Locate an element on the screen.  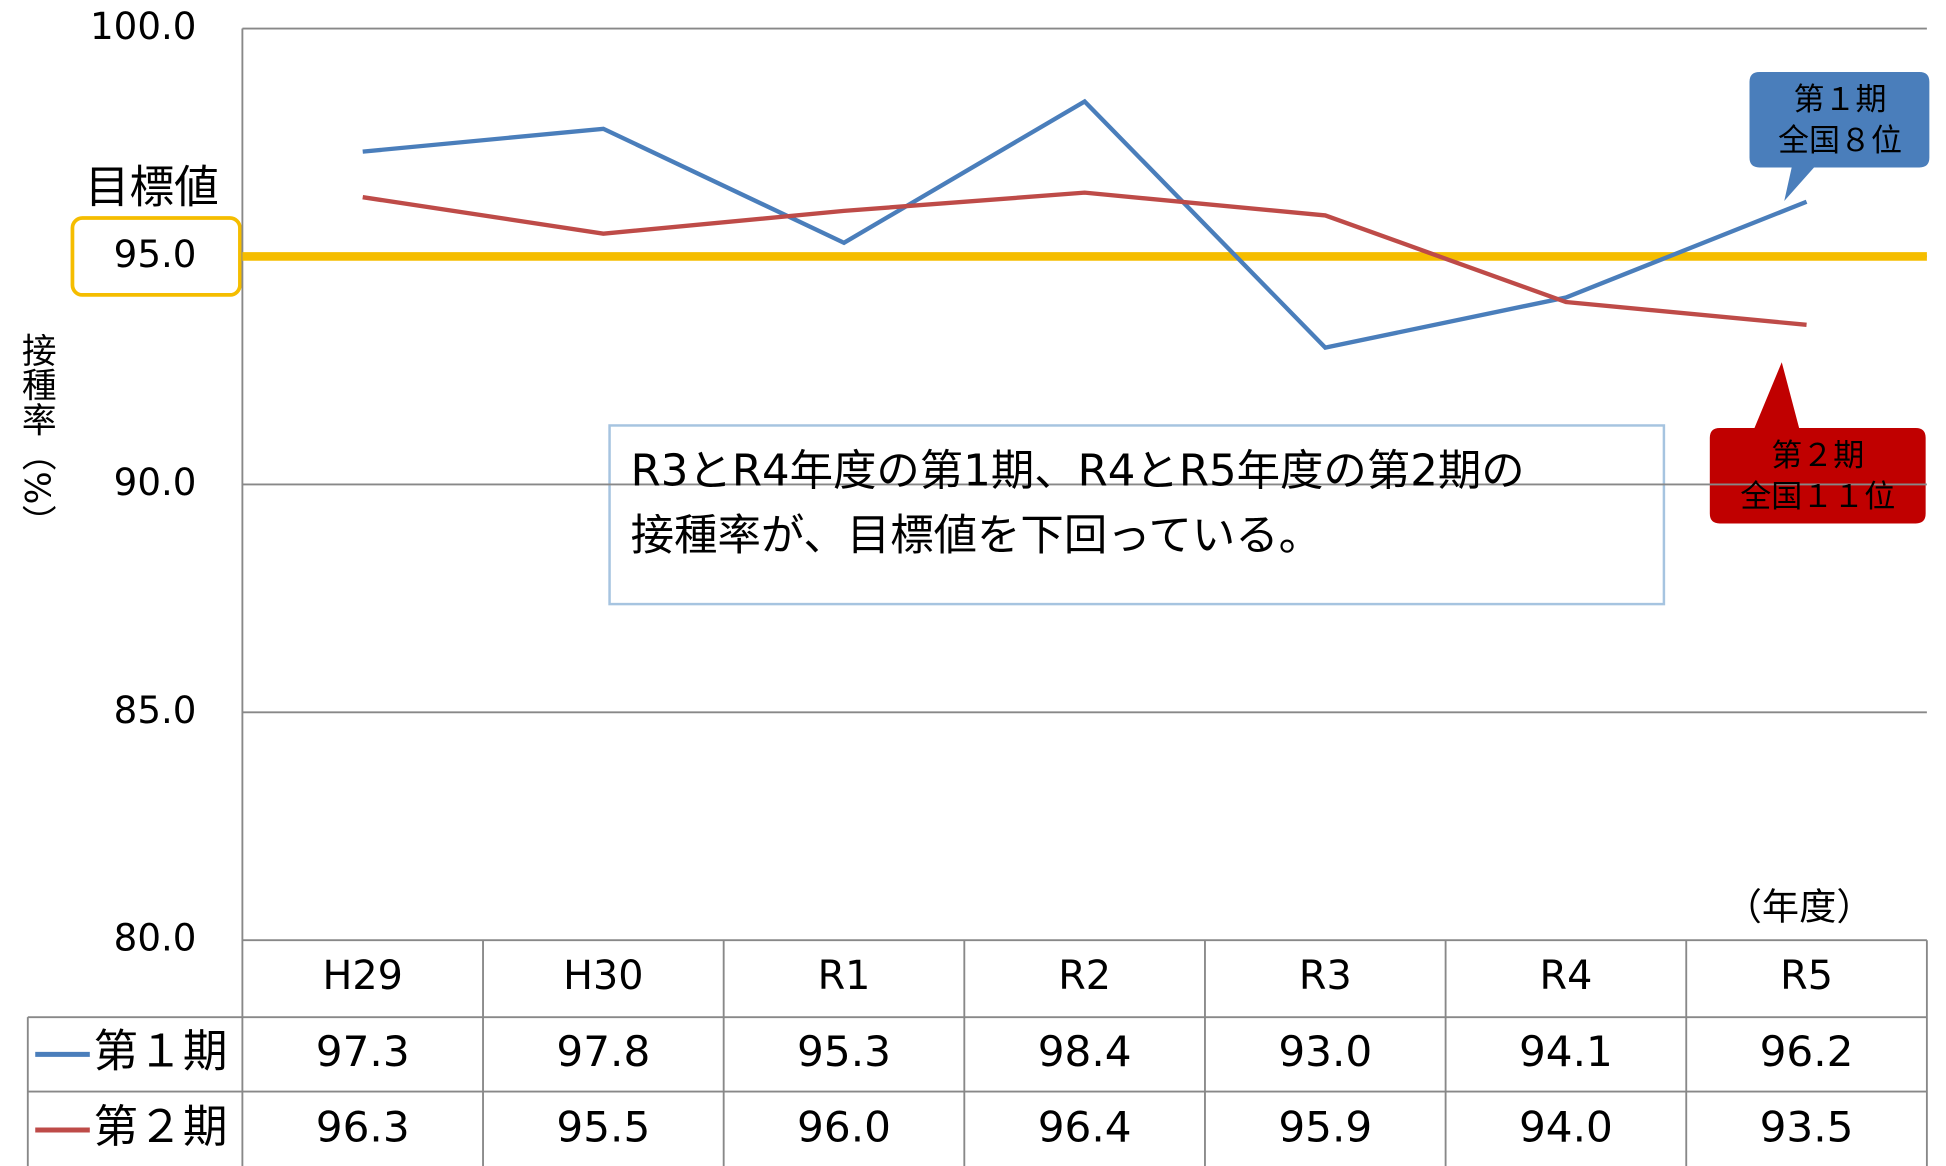
target-tick-box is located at coordinates (156, 256).